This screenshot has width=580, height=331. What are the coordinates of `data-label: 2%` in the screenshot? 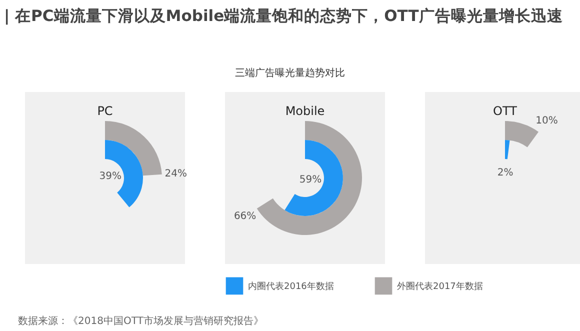 It's located at (505, 172).